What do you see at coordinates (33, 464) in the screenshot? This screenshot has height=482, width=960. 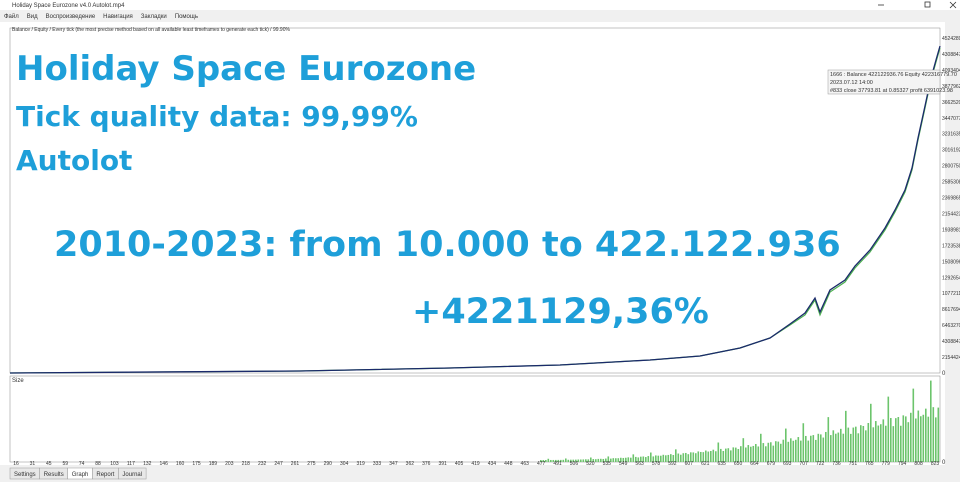 I see `x-tick-label: 31` at bounding box center [33, 464].